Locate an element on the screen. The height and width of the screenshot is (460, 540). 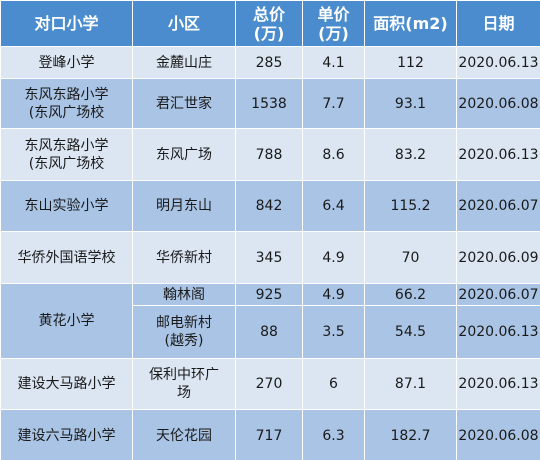
school-cell: 登峰小学 is located at coordinates (66, 62).